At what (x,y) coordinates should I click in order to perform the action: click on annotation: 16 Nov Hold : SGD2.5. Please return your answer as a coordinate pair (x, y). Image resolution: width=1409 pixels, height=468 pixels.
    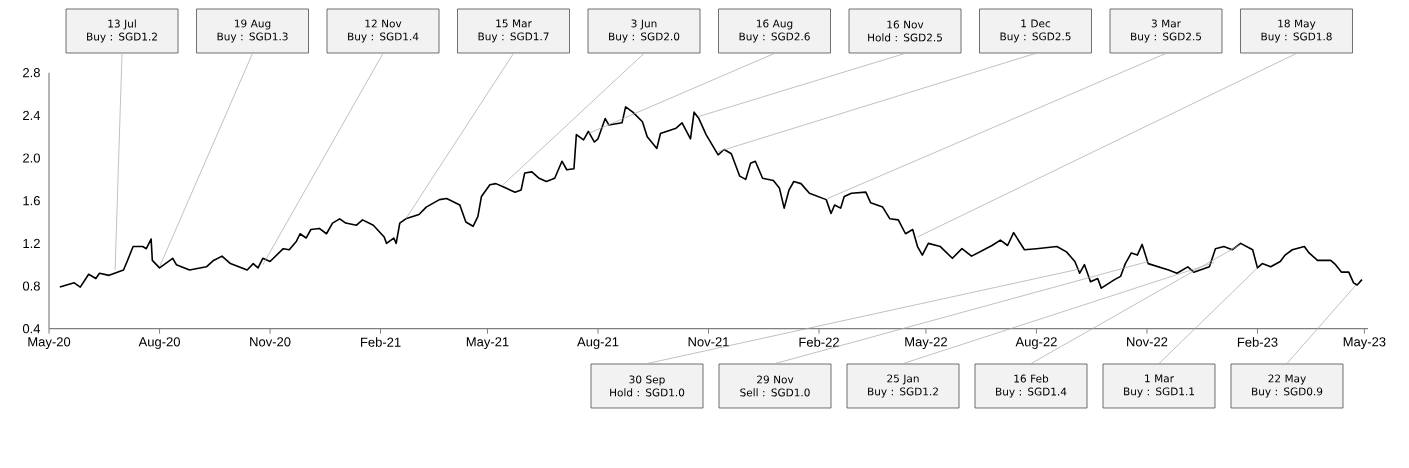
    Looking at the image, I should click on (905, 31).